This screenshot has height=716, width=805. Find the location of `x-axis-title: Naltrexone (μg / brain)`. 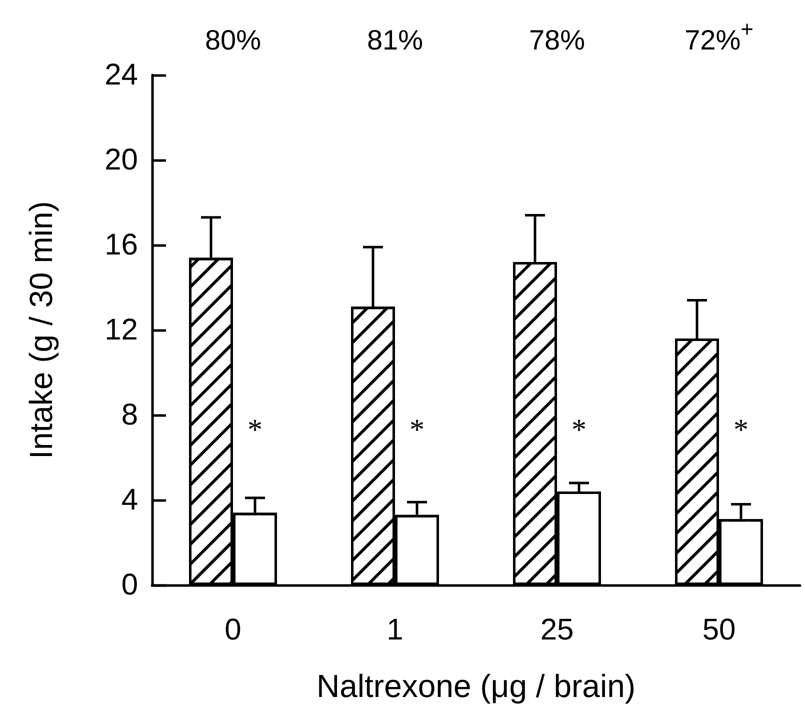

x-axis-title: Naltrexone (μg / brain) is located at coordinates (476, 686).